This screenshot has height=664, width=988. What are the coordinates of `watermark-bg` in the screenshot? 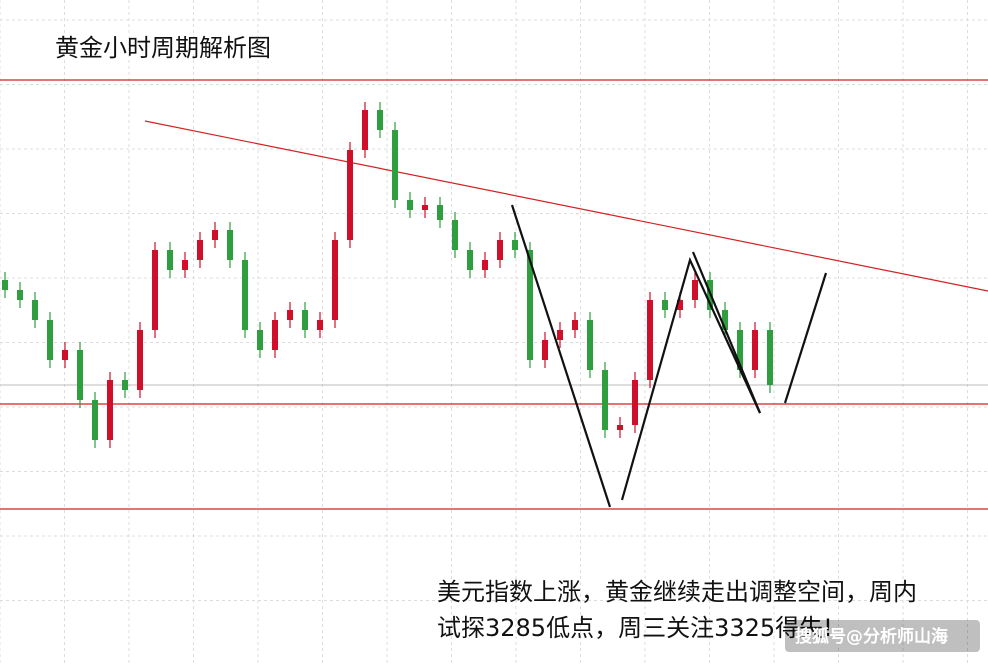 It's located at (882, 636).